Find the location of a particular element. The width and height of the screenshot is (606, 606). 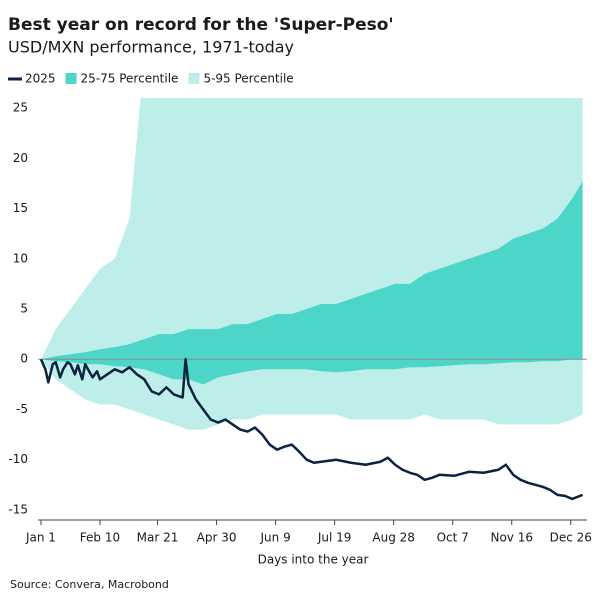

y-tick-label: 0 is located at coordinates (24, 359).